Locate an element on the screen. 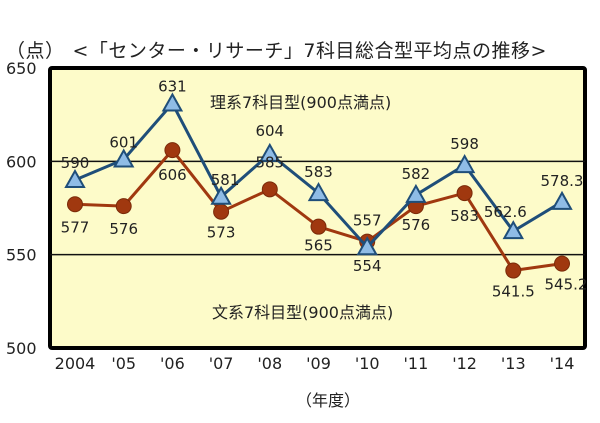 This screenshot has height=423, width=600. data-label: 598 is located at coordinates (464, 144).